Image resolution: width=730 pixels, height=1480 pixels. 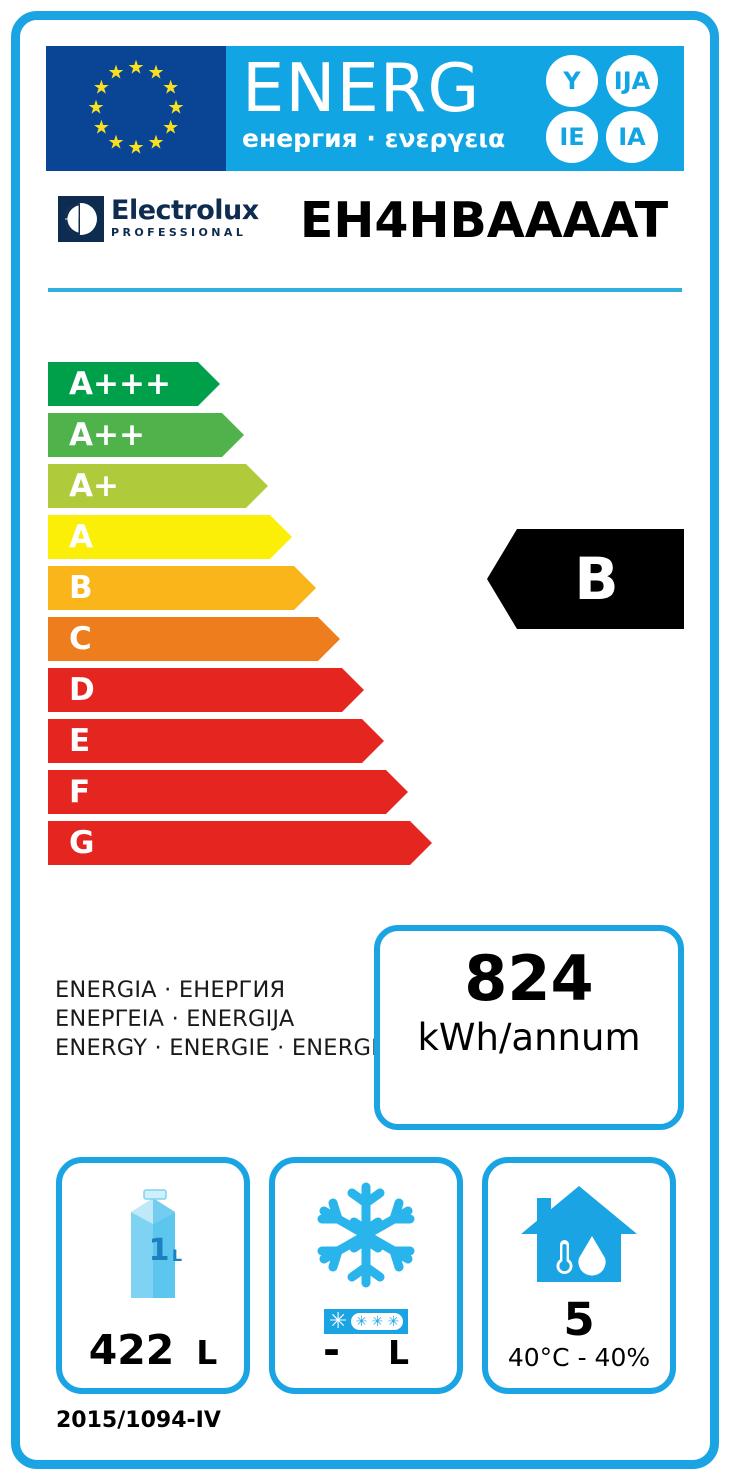 I want to click on climate-class-value: 5, so click(x=579, y=1319).